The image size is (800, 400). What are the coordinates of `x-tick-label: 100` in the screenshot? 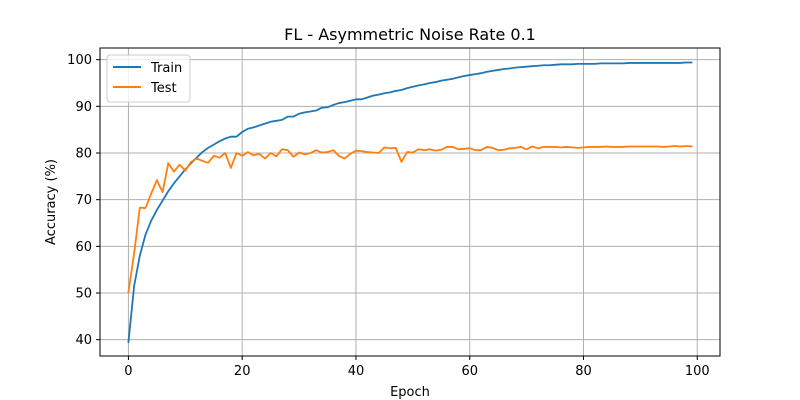 It's located at (697, 371).